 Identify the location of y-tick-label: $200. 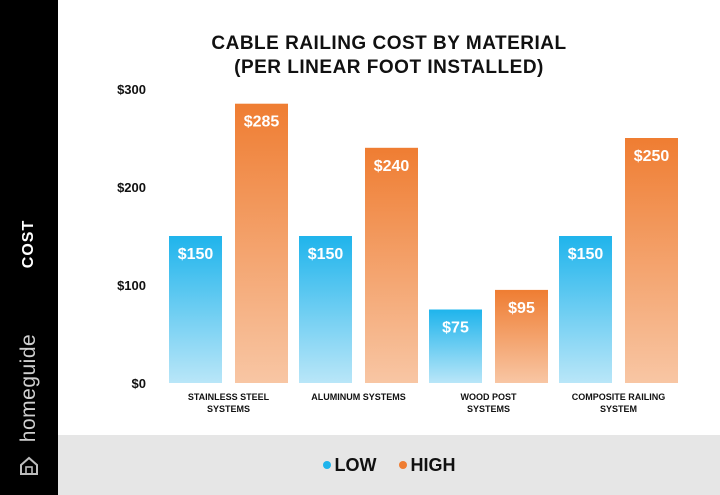
(131, 187).